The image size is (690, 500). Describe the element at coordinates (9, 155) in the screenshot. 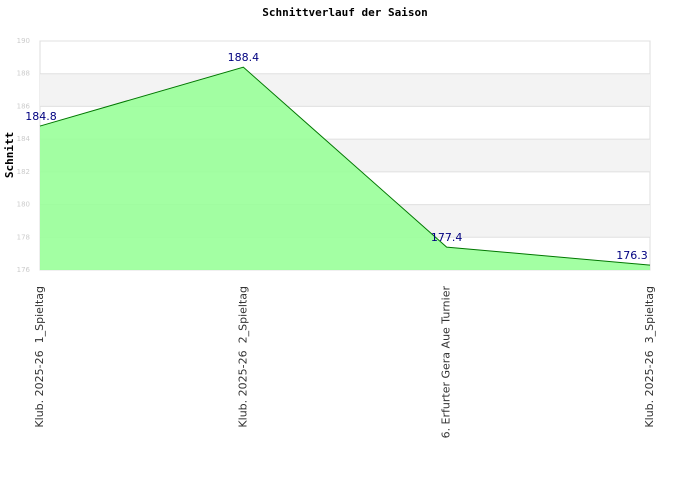

I see `y-axis-label: Schnitt` at that location.